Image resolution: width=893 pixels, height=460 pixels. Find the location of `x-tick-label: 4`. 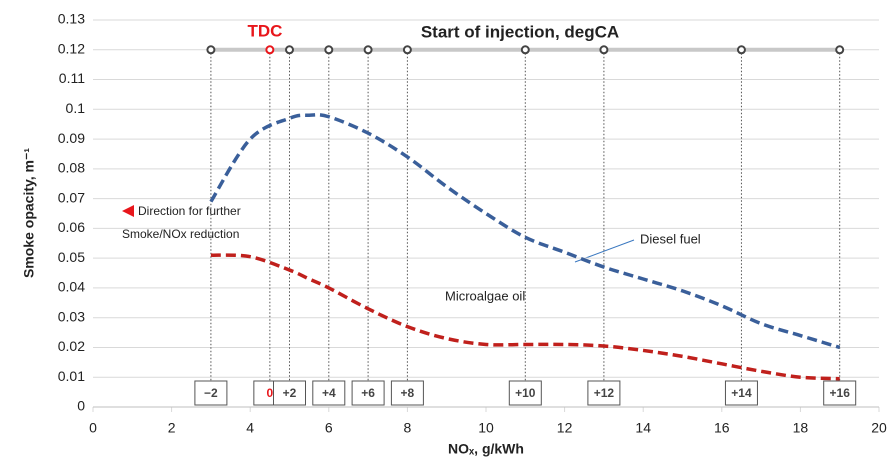

x-tick-label: 4 is located at coordinates (250, 428).